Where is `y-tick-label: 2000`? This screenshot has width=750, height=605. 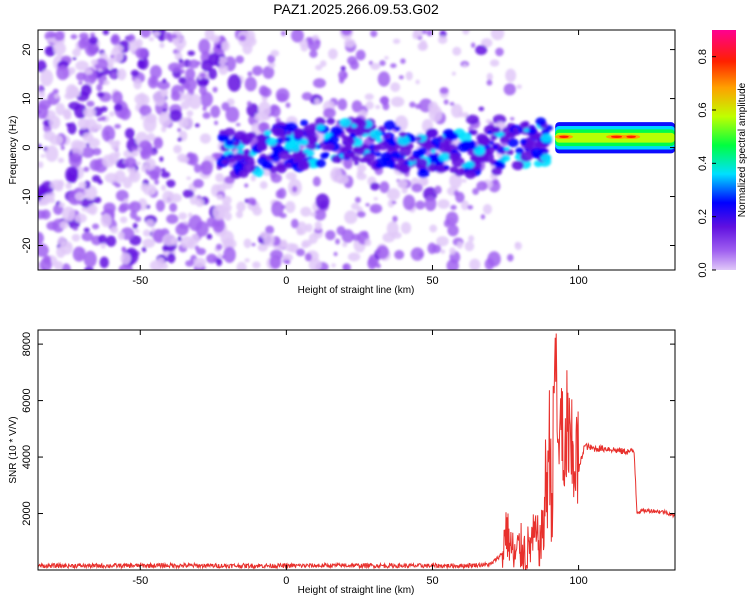
y-tick-label: 2000 is located at coordinates (27, 513).